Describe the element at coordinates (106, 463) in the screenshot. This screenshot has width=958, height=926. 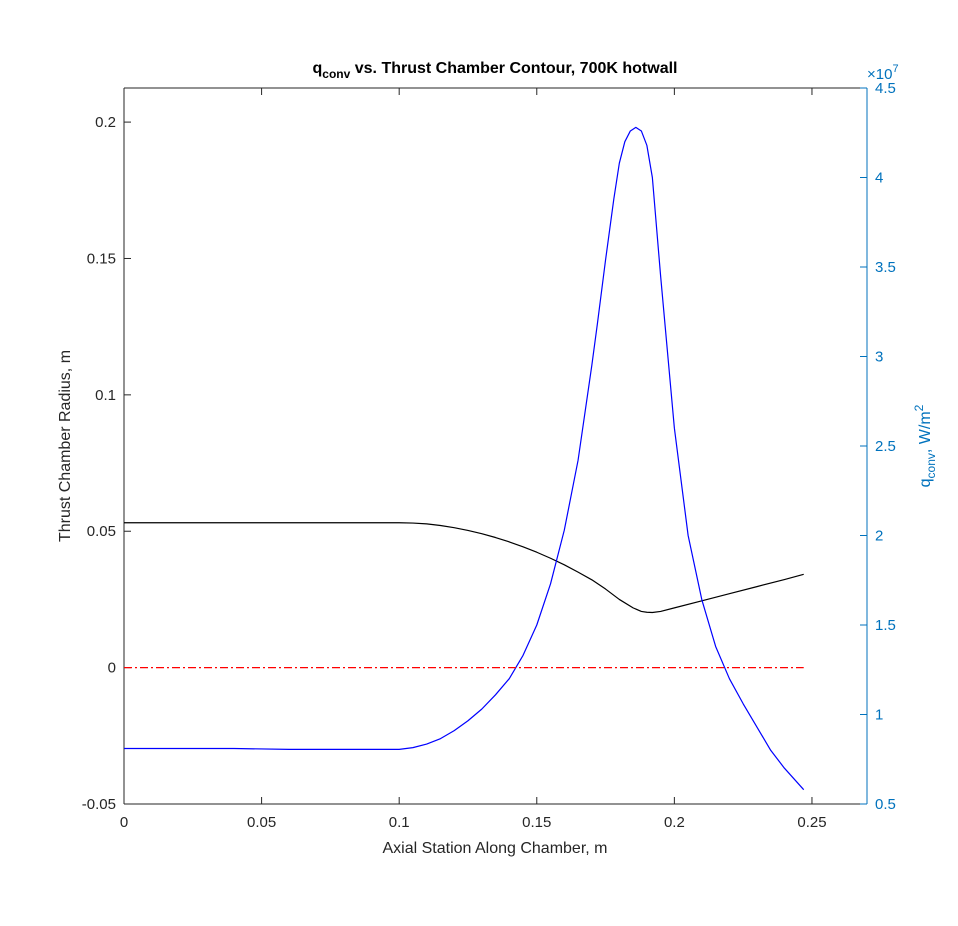
I see `y-left-tick-group: -0.05 0 0.05 0.1 0.15 0.2` at that location.